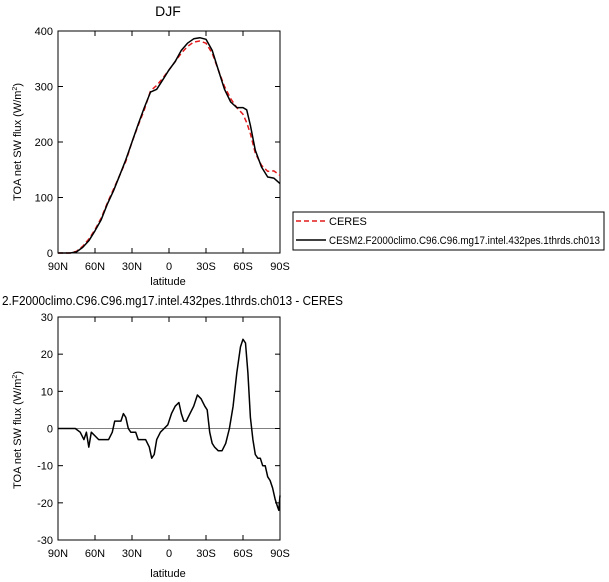 This screenshot has width=609, height=582. I want to click on legend-ceres-label: CERES, so click(348, 222).